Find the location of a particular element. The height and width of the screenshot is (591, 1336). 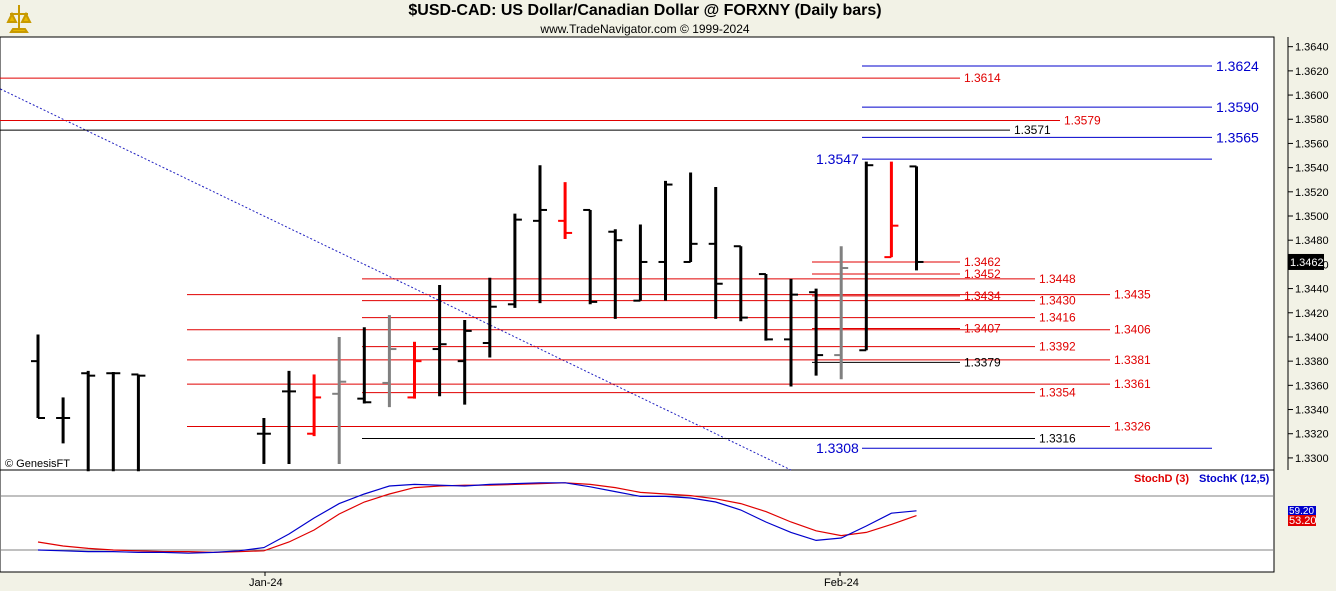

level-label-1.3430: 1.3430 is located at coordinates (1057, 301).